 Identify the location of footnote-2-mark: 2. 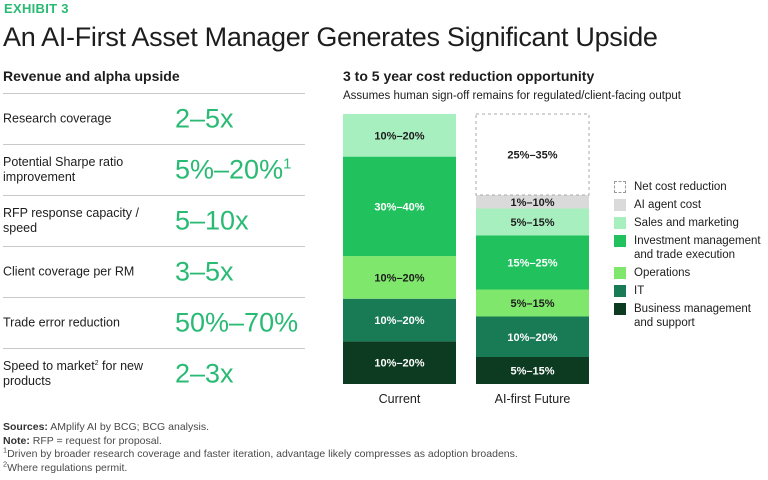
(5, 463).